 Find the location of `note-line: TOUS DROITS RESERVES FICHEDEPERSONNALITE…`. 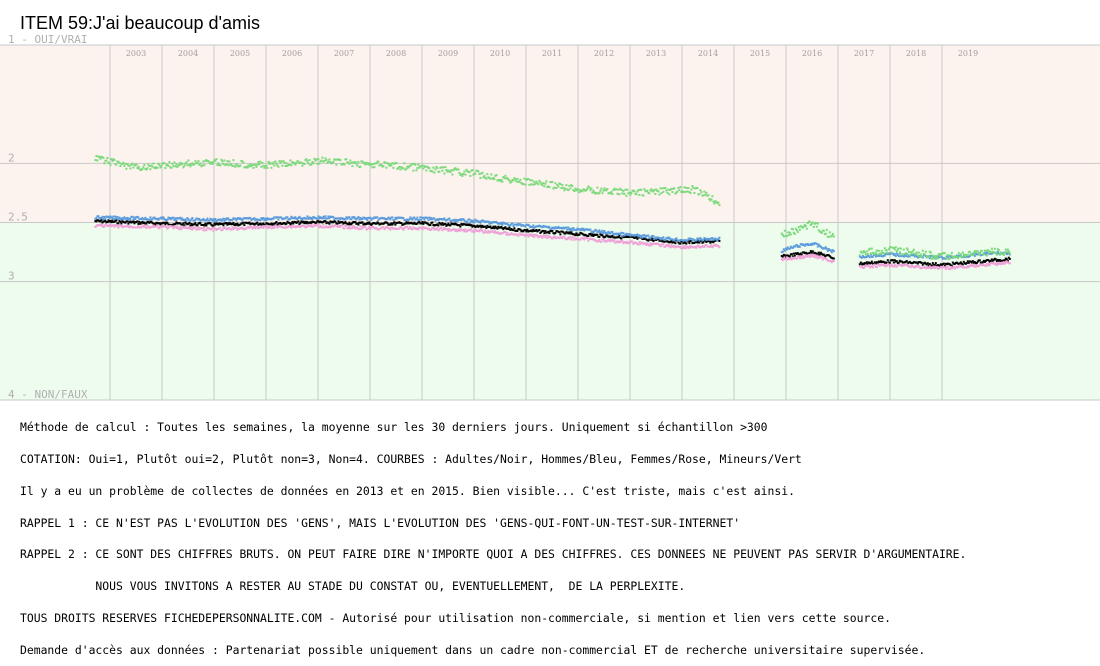

note-line: TOUS DROITS RESERVES FICHEDEPERSONNALITE… is located at coordinates (455, 617).